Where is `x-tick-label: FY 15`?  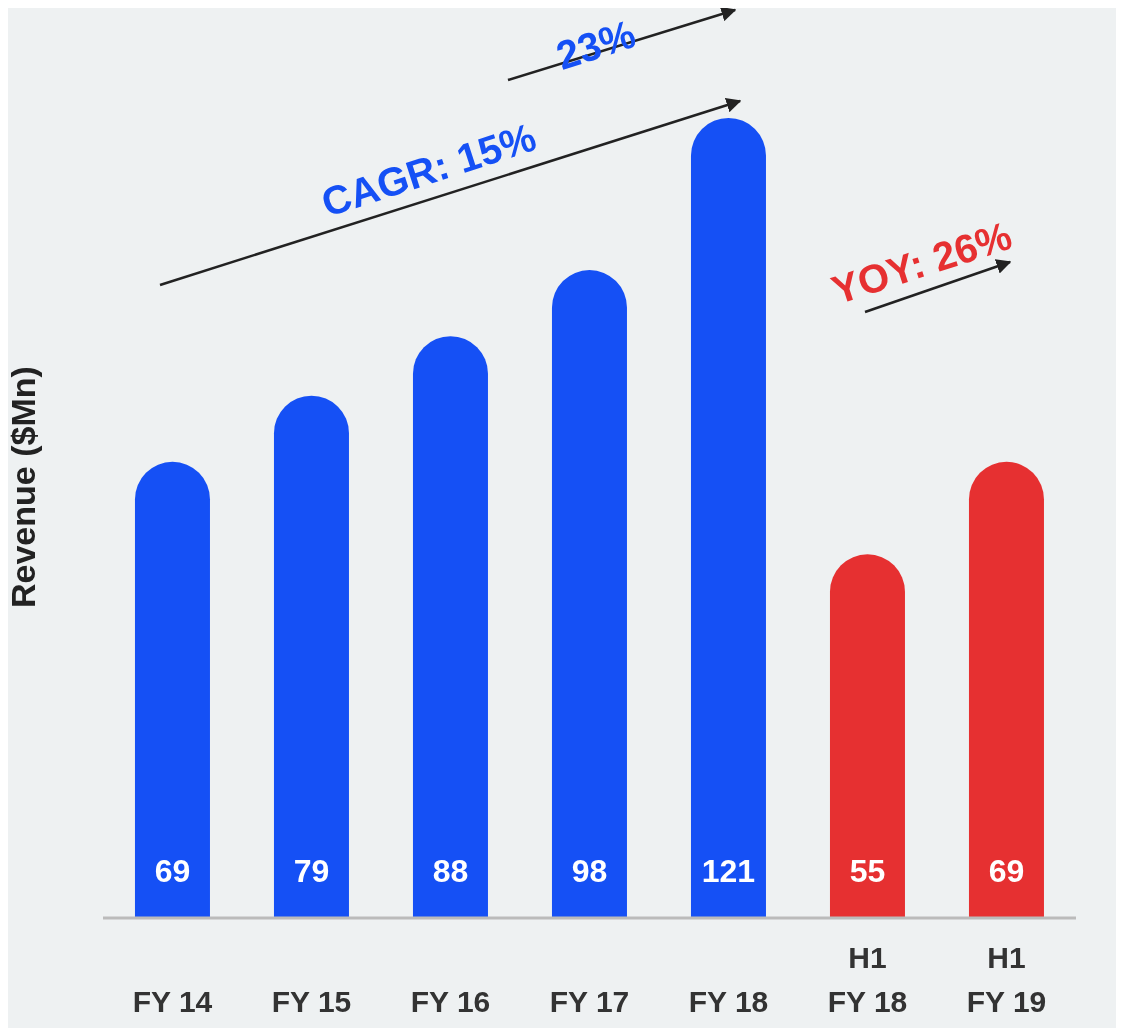
x-tick-label: FY 15 is located at coordinates (311, 1001).